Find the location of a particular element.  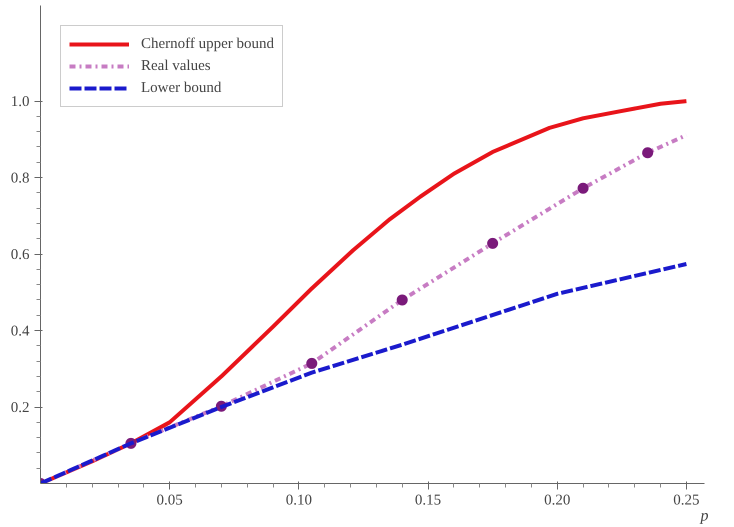

x-tick-label: 0.15 is located at coordinates (428, 500).